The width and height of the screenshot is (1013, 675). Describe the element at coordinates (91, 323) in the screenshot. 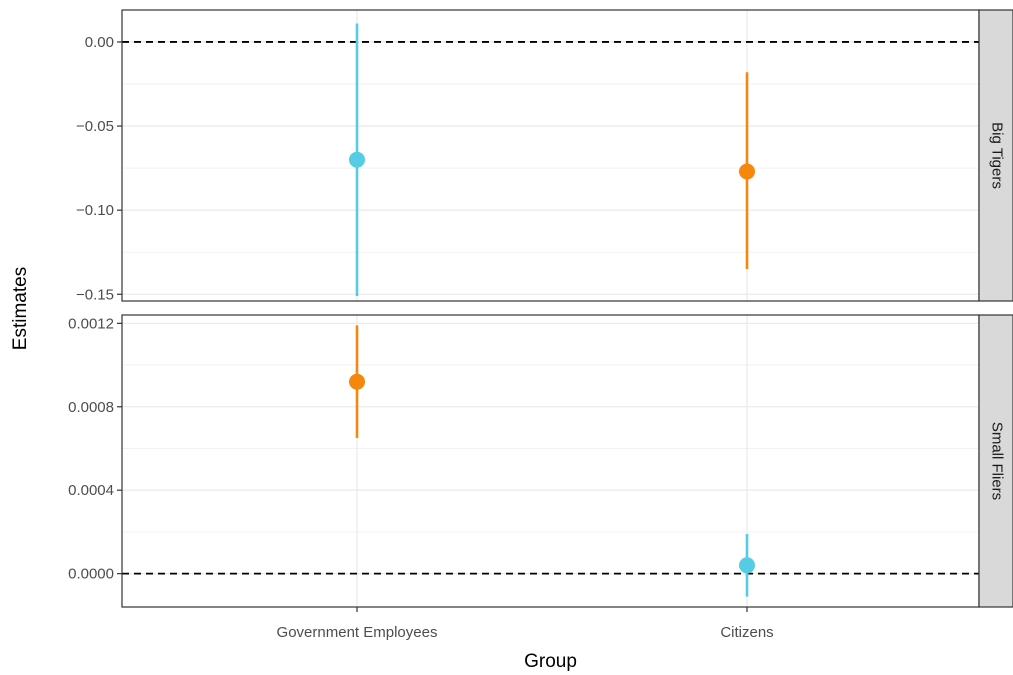

I see `y-tick-label: 0.0012` at that location.